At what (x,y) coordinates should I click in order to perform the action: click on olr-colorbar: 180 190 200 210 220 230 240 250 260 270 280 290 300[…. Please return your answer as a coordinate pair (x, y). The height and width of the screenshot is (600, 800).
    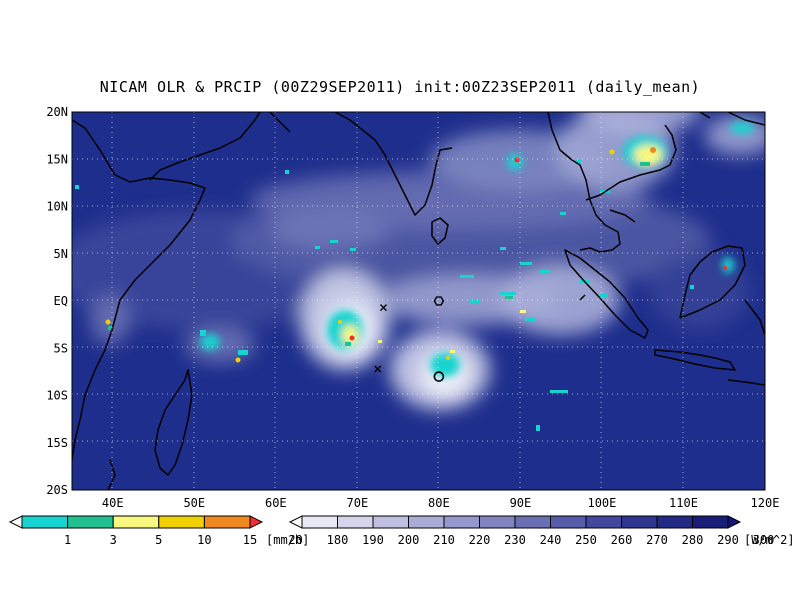
    Looking at the image, I should click on (541, 531).